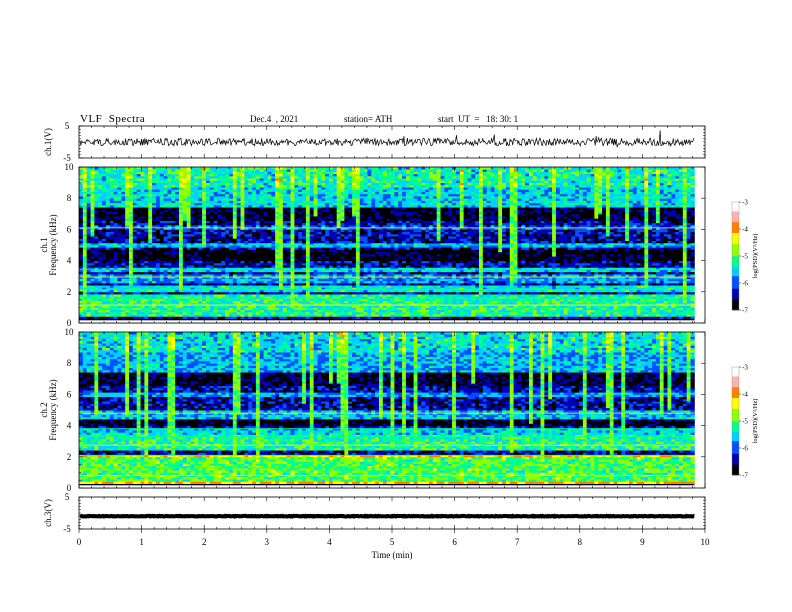 This screenshot has width=792, height=612. Describe the element at coordinates (517, 542) in the screenshot. I see `time-axis-tick-label: 7` at that location.